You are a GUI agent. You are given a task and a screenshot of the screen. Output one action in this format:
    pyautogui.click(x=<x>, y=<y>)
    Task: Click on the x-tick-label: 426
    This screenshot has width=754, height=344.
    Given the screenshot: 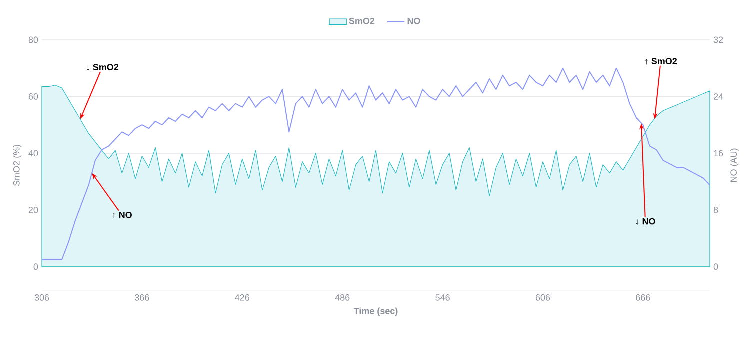 What is the action you would take?
    pyautogui.click(x=242, y=297)
    